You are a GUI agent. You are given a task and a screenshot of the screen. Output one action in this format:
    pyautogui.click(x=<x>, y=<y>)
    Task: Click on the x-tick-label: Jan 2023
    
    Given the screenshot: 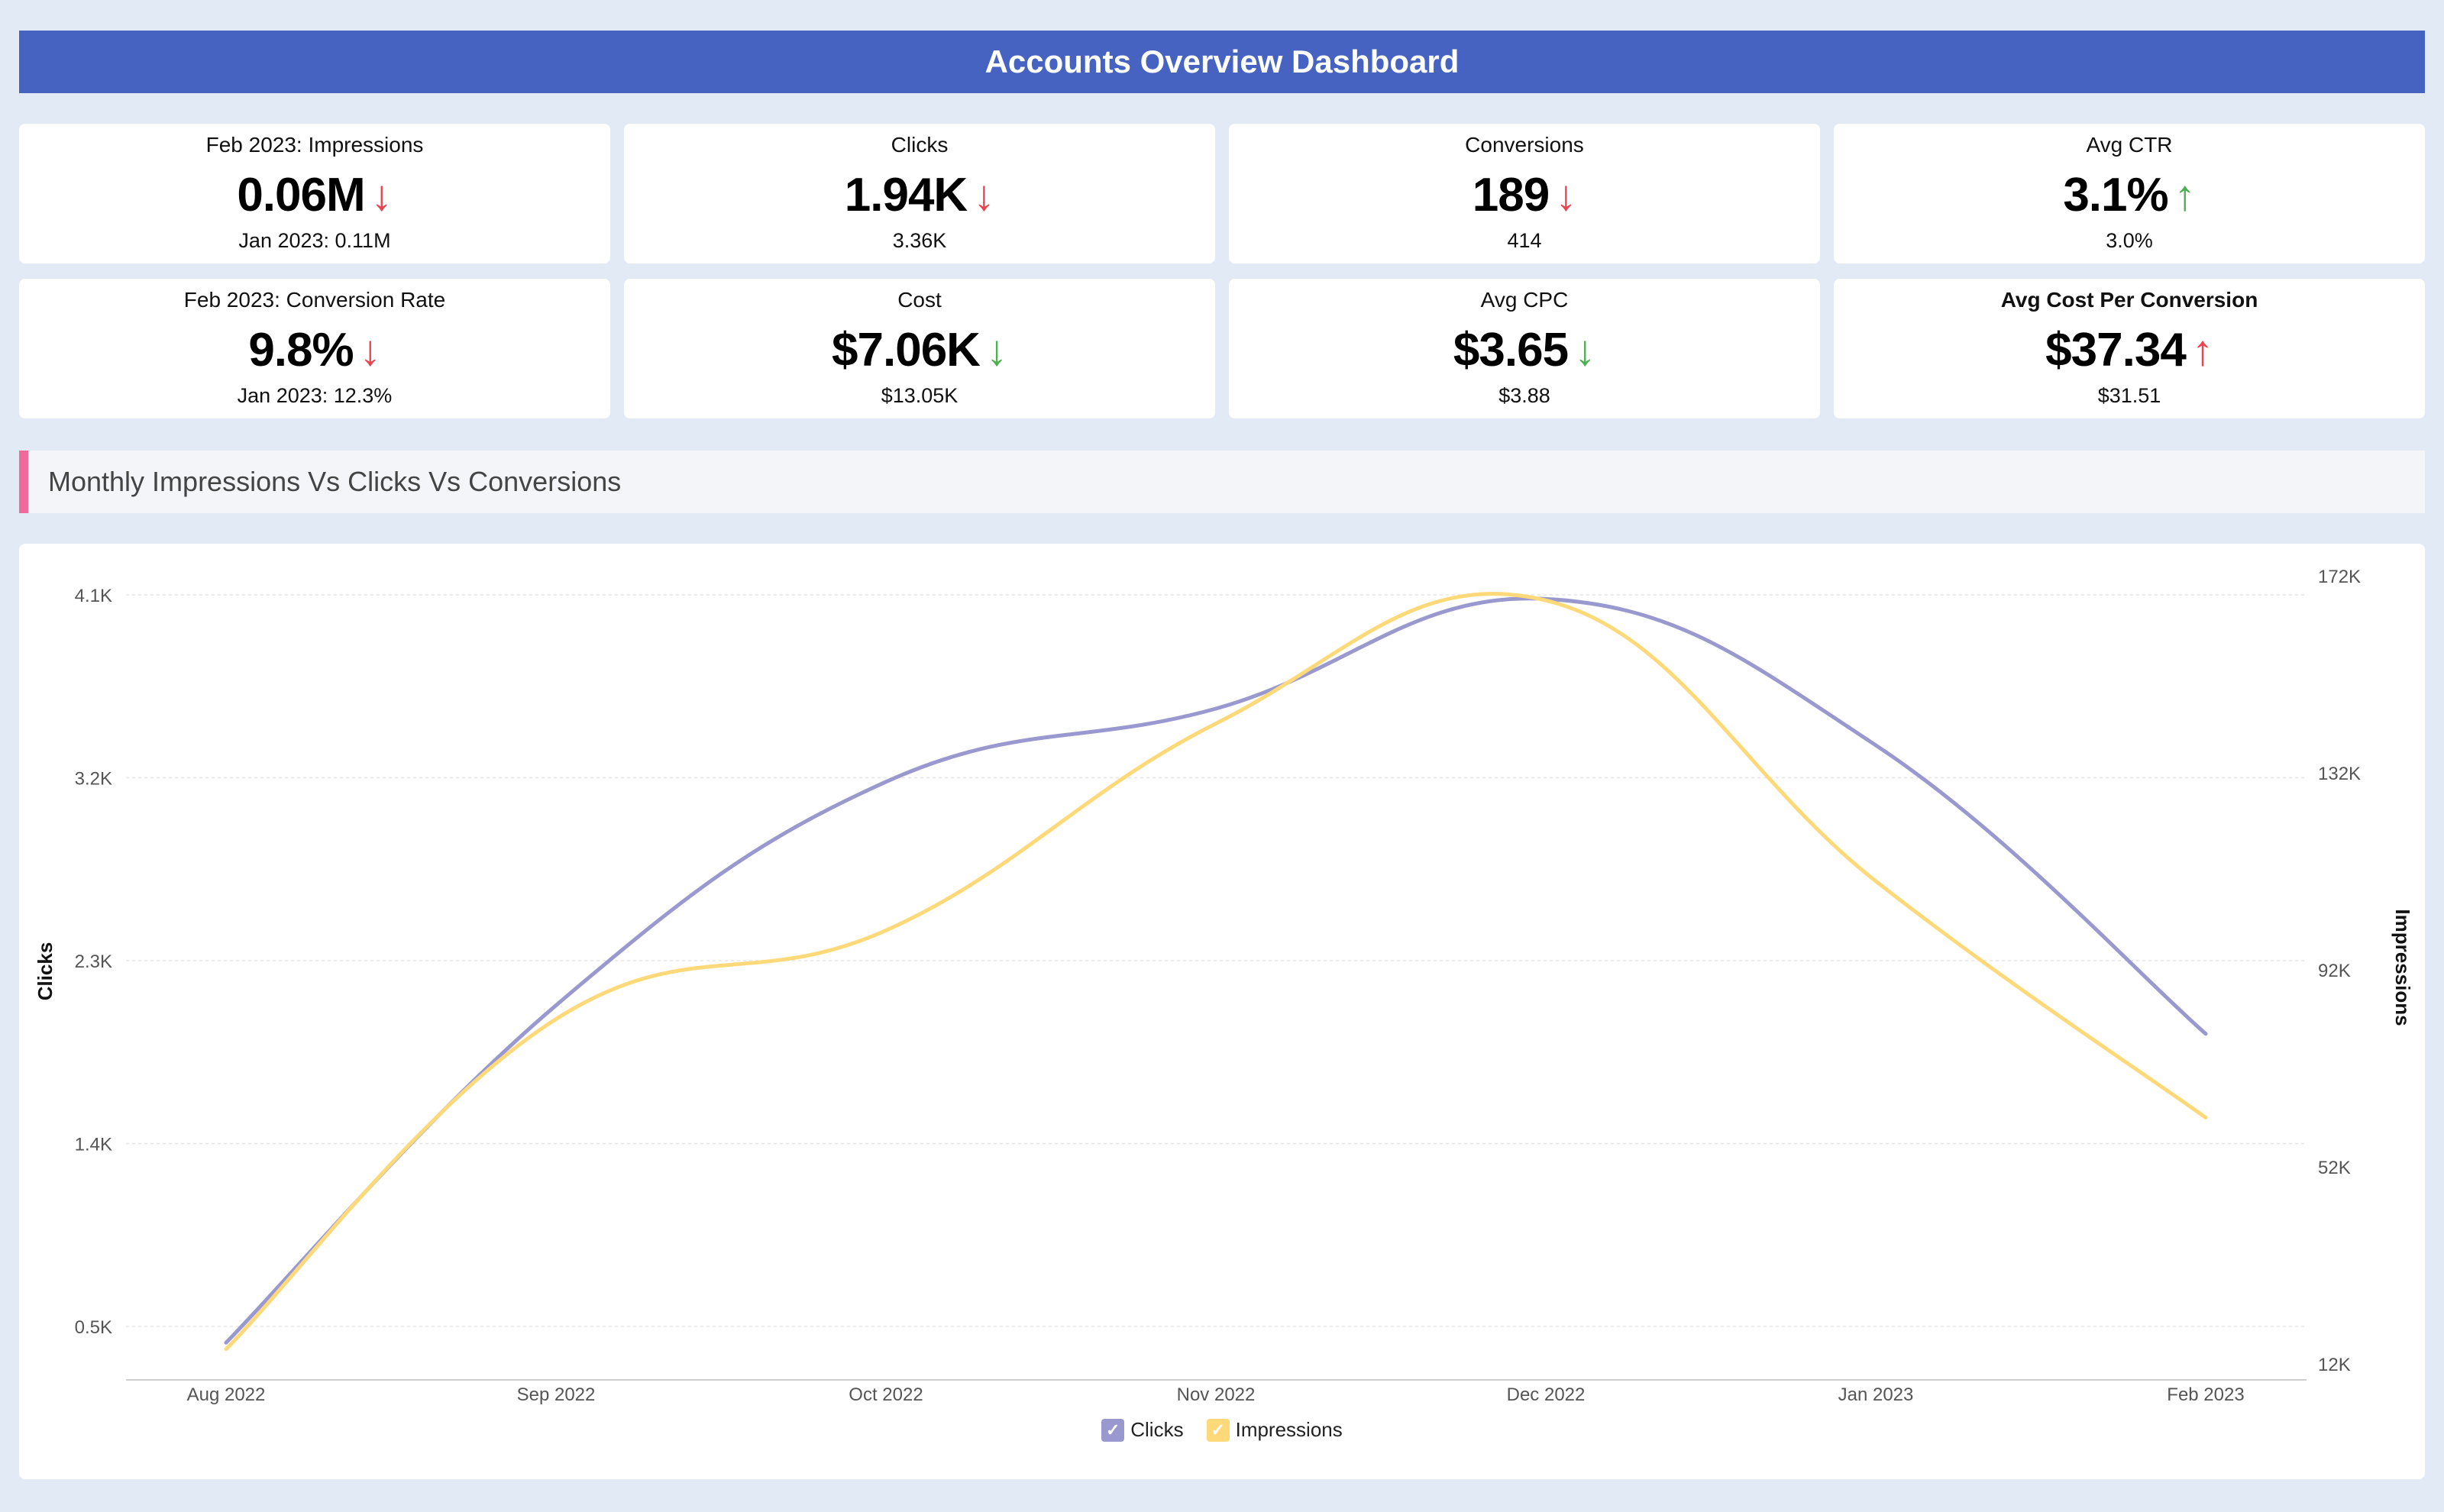 What is the action you would take?
    pyautogui.click(x=1876, y=1394)
    